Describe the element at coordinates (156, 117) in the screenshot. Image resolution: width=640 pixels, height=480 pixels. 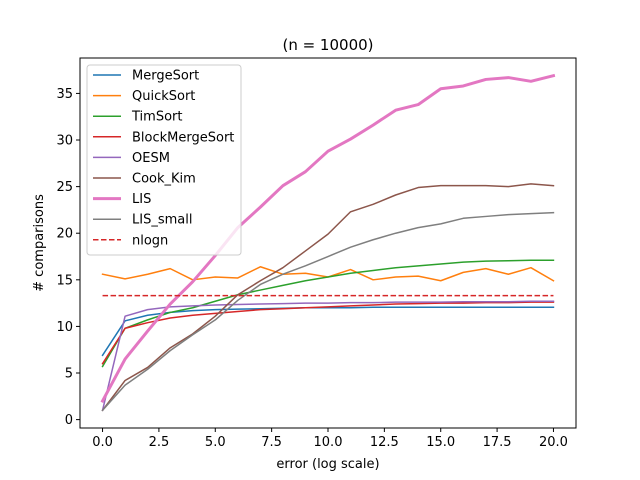
I see `legend-label-timsort: TimSort` at that location.